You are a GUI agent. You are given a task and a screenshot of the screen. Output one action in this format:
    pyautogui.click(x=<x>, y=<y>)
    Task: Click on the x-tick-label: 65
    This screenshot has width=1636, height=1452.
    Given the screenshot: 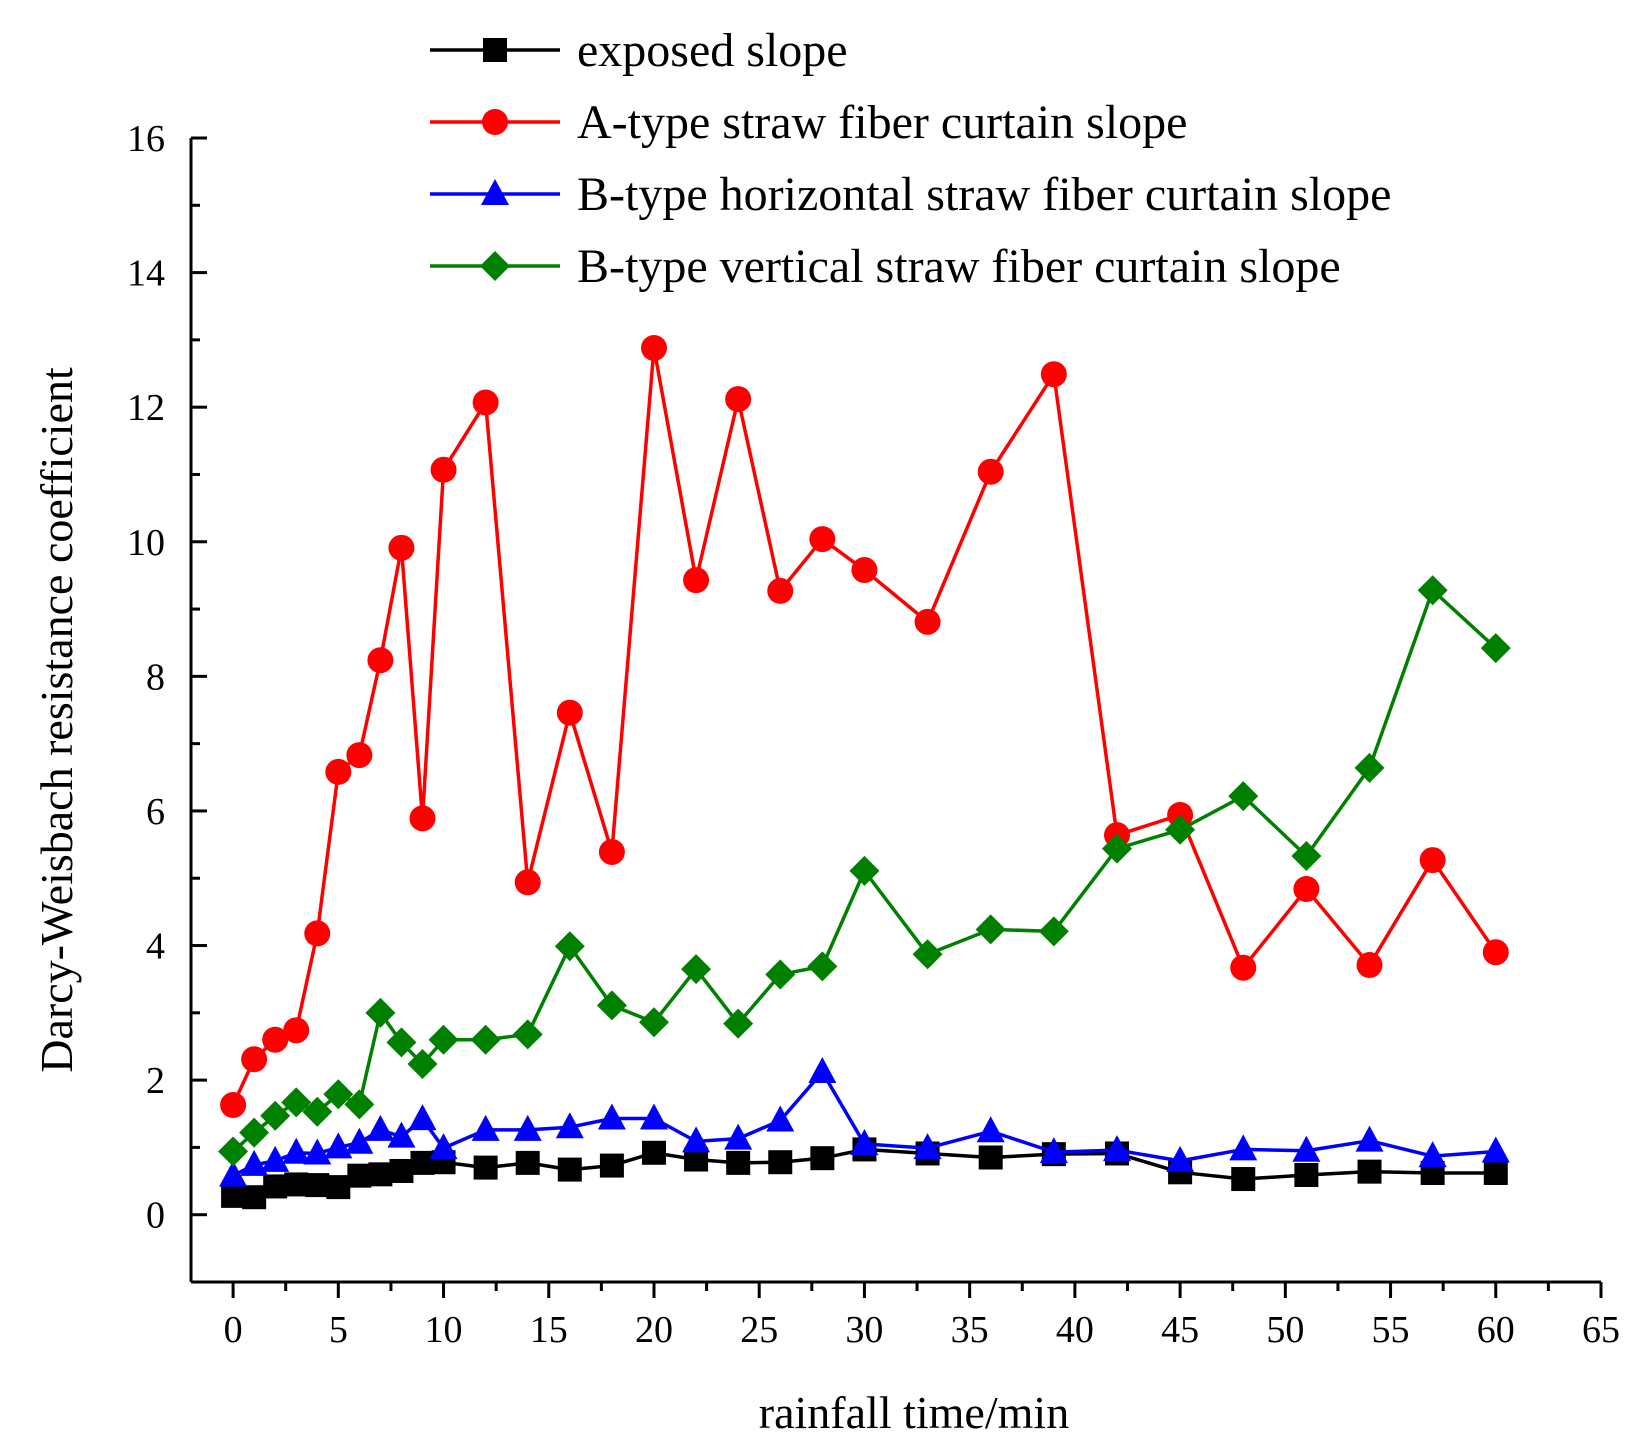 What is the action you would take?
    pyautogui.click(x=1601, y=1330)
    